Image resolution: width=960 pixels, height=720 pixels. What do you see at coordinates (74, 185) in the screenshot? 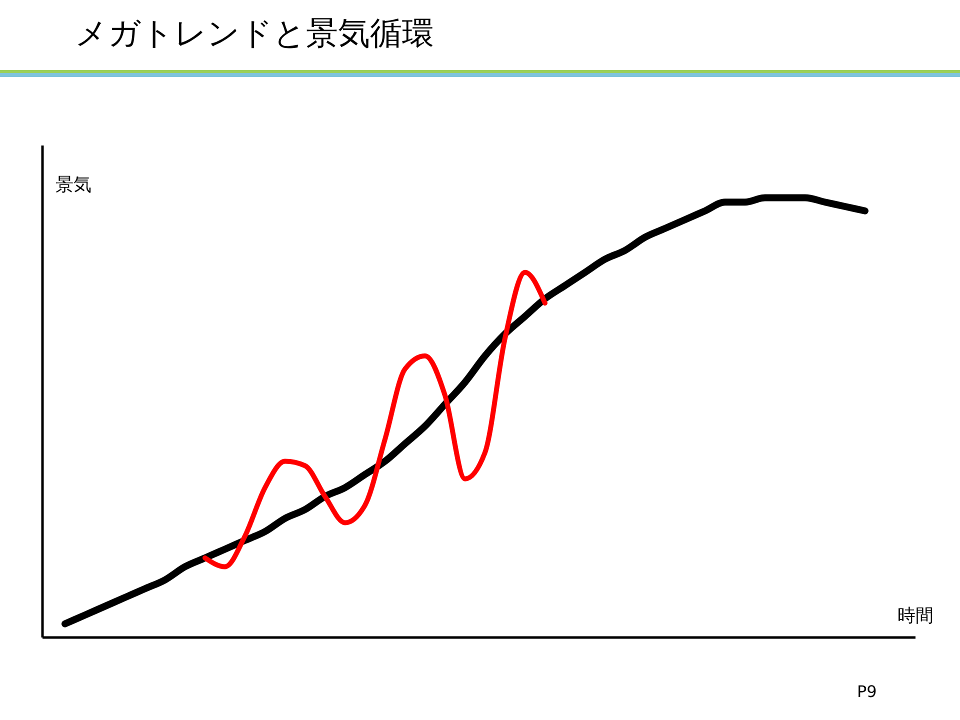
I see `y-axis-title: 景気` at bounding box center [74, 185].